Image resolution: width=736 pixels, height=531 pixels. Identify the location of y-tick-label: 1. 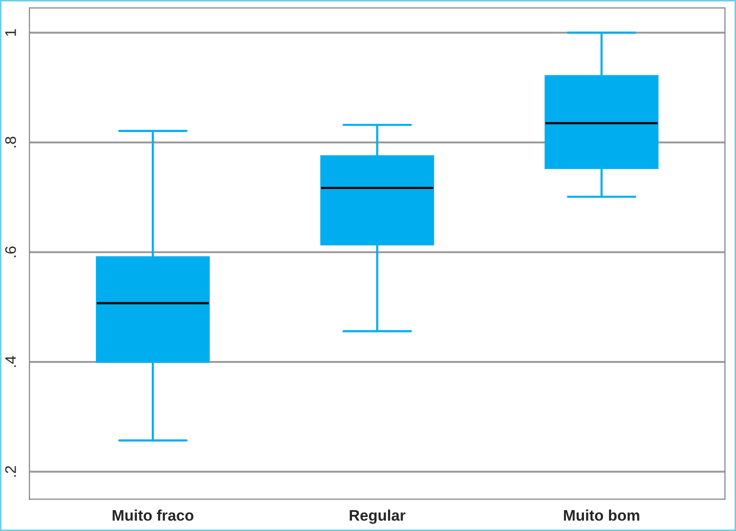
(10, 32).